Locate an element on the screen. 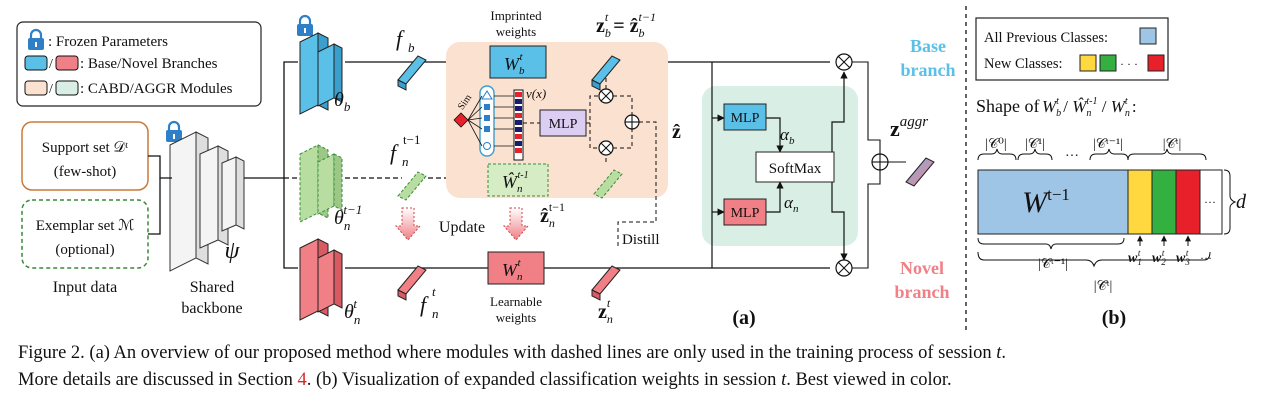 This screenshot has width=1274, height=401. panel-b-legend-box is located at coordinates (1072, 49).